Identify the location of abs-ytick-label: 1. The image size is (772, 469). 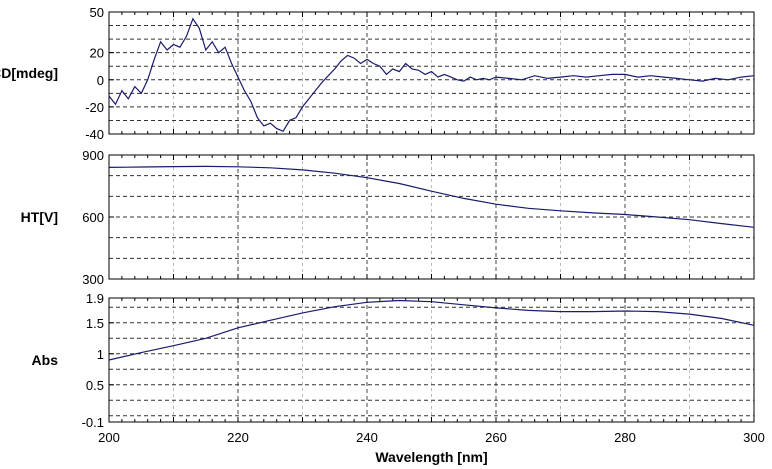
(100, 354).